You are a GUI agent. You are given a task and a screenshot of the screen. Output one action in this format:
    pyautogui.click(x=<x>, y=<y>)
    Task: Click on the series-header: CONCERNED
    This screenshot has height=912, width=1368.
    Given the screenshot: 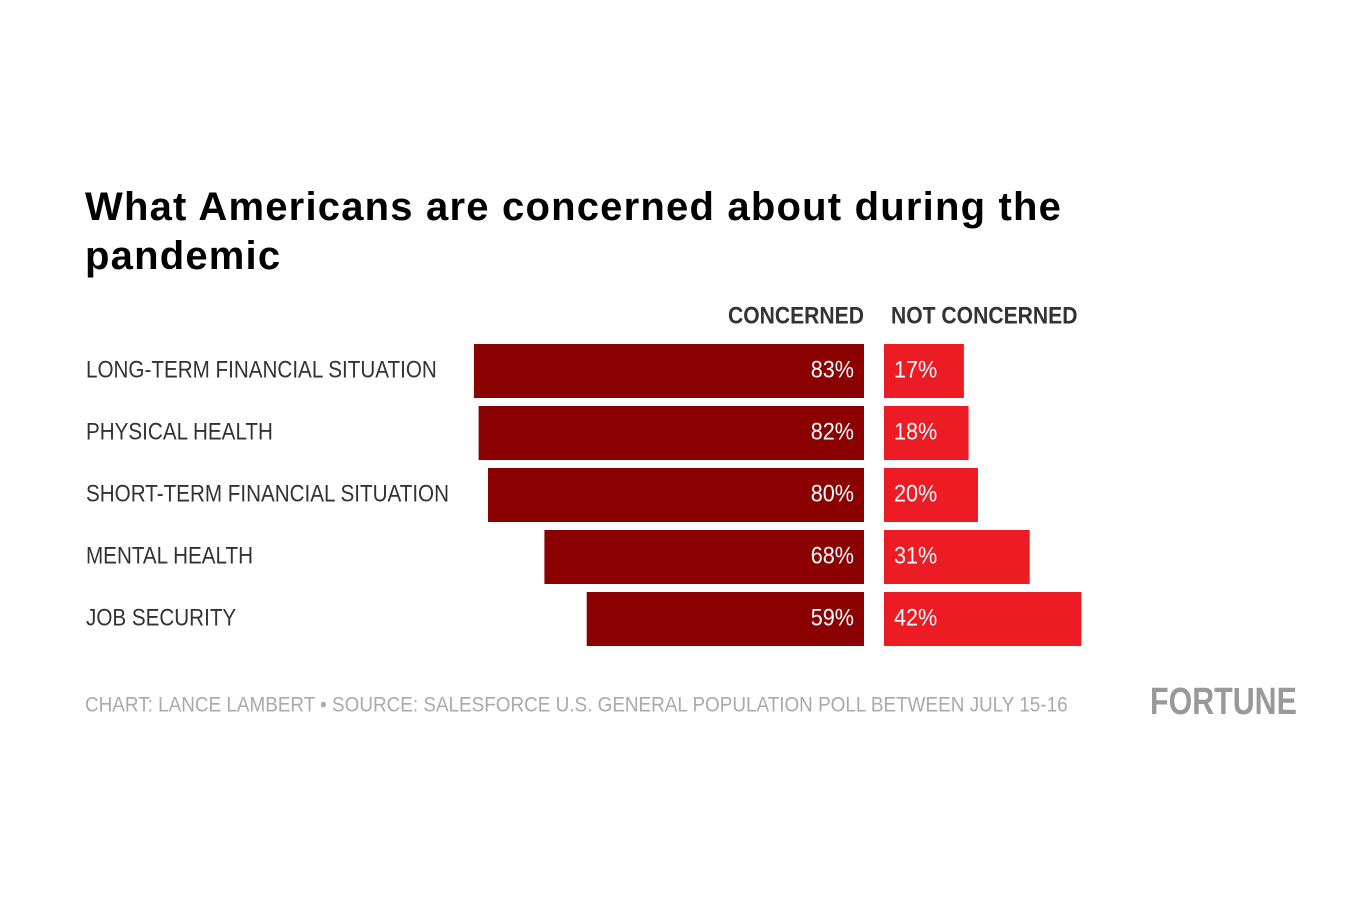 What is the action you would take?
    pyautogui.click(x=796, y=315)
    